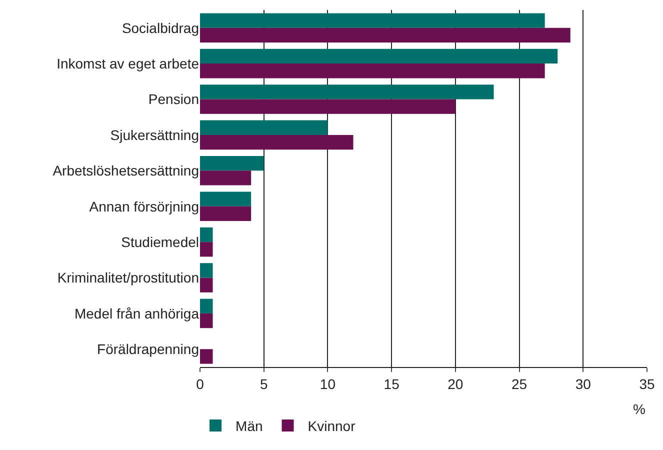  What do you see at coordinates (583, 384) in the screenshot?
I see `x-tick-label: 30` at bounding box center [583, 384].